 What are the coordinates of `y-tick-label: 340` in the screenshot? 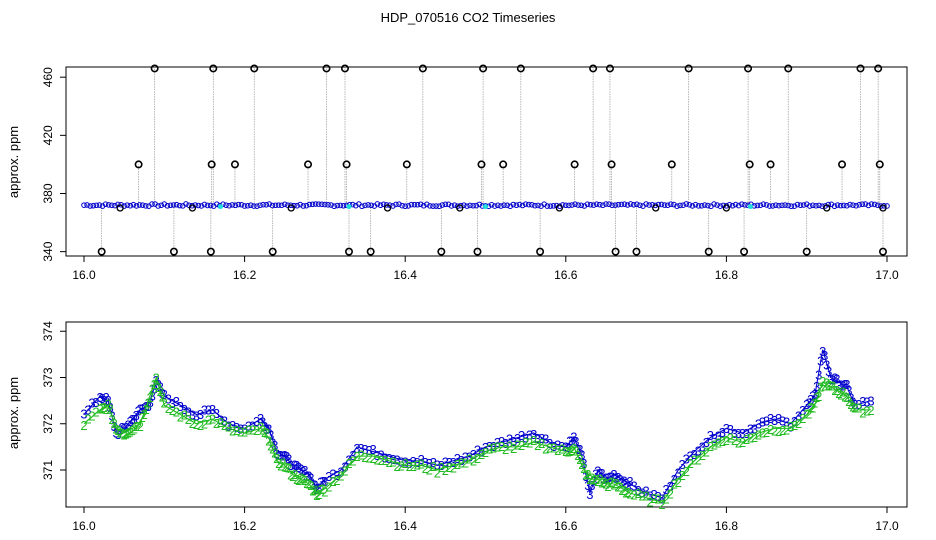 It's located at (48, 251).